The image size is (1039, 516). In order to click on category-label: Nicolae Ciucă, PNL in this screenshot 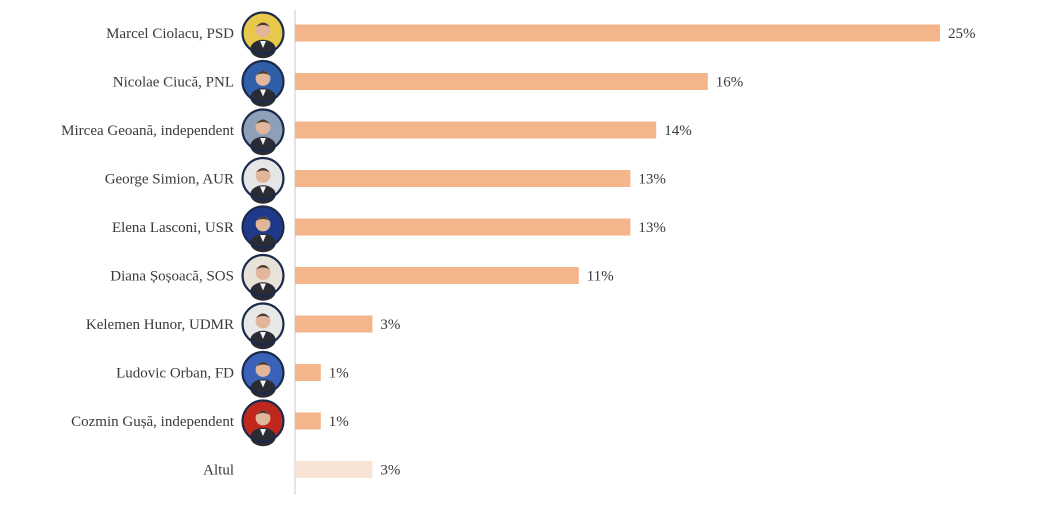, I will do `click(173, 83)`.